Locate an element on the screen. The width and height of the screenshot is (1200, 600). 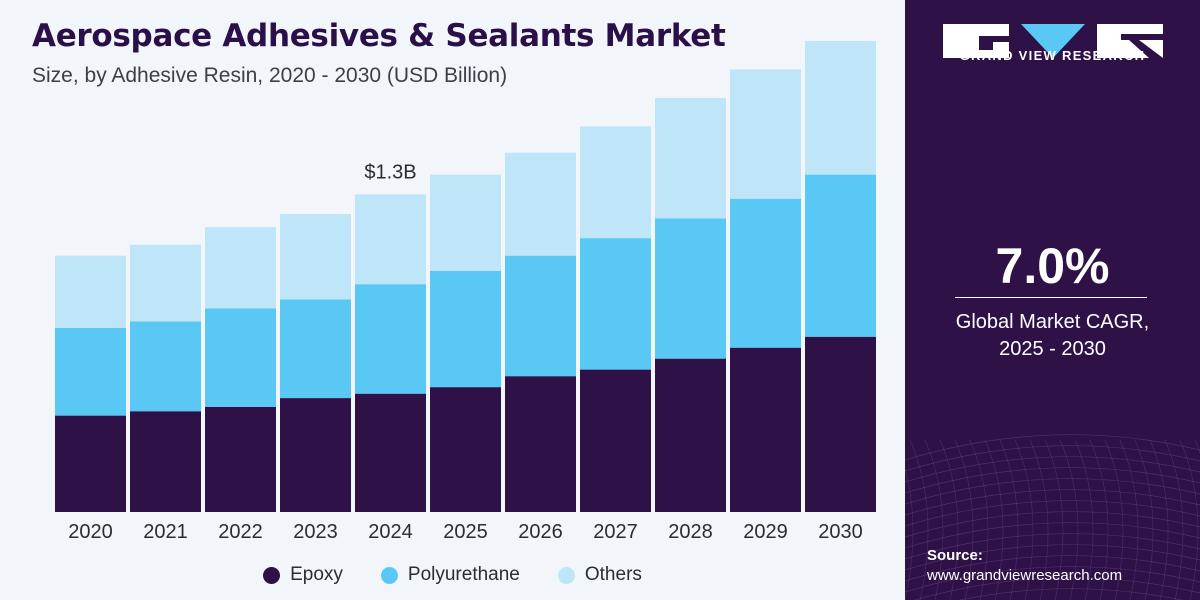
bar-others-2023 is located at coordinates (315, 257).